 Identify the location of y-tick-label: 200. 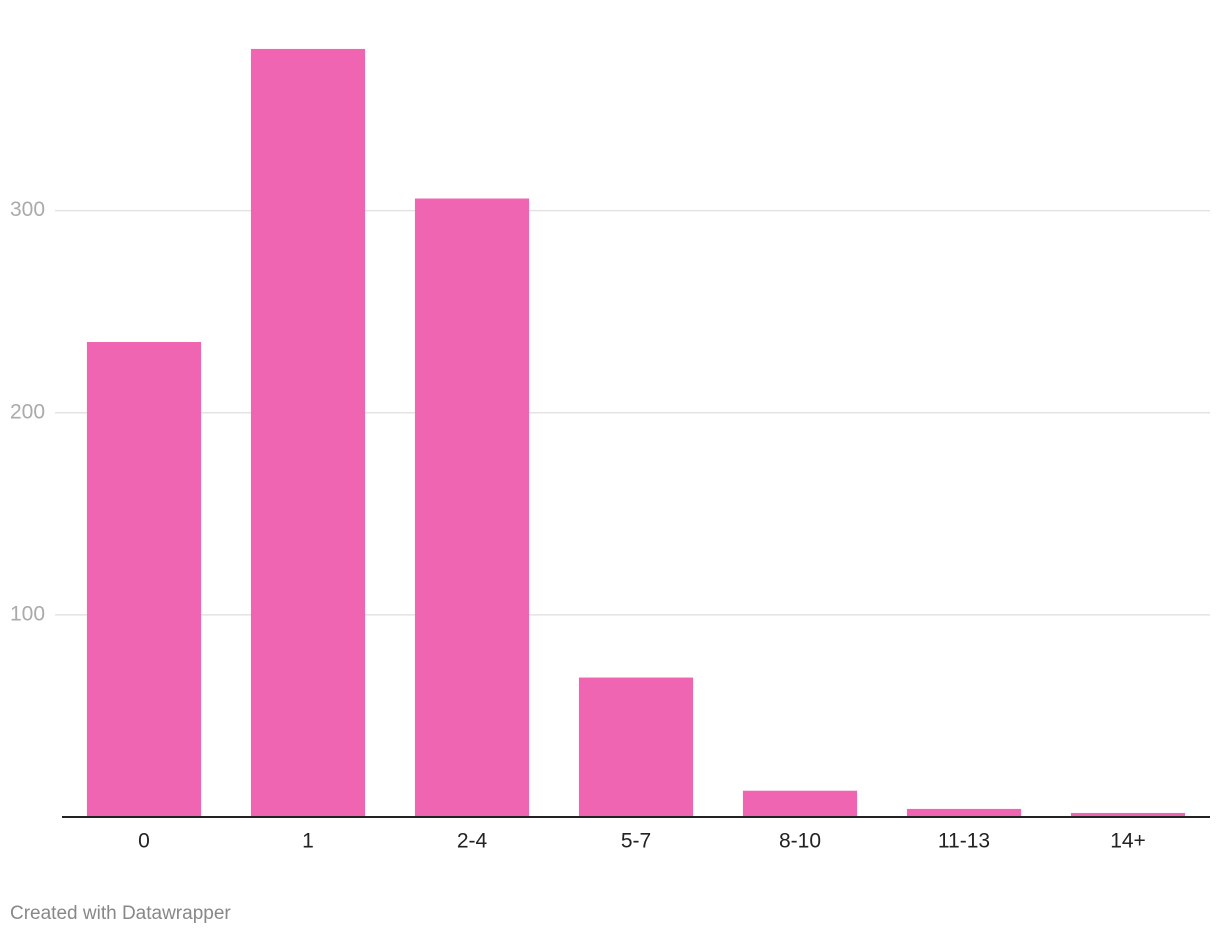
(27, 411).